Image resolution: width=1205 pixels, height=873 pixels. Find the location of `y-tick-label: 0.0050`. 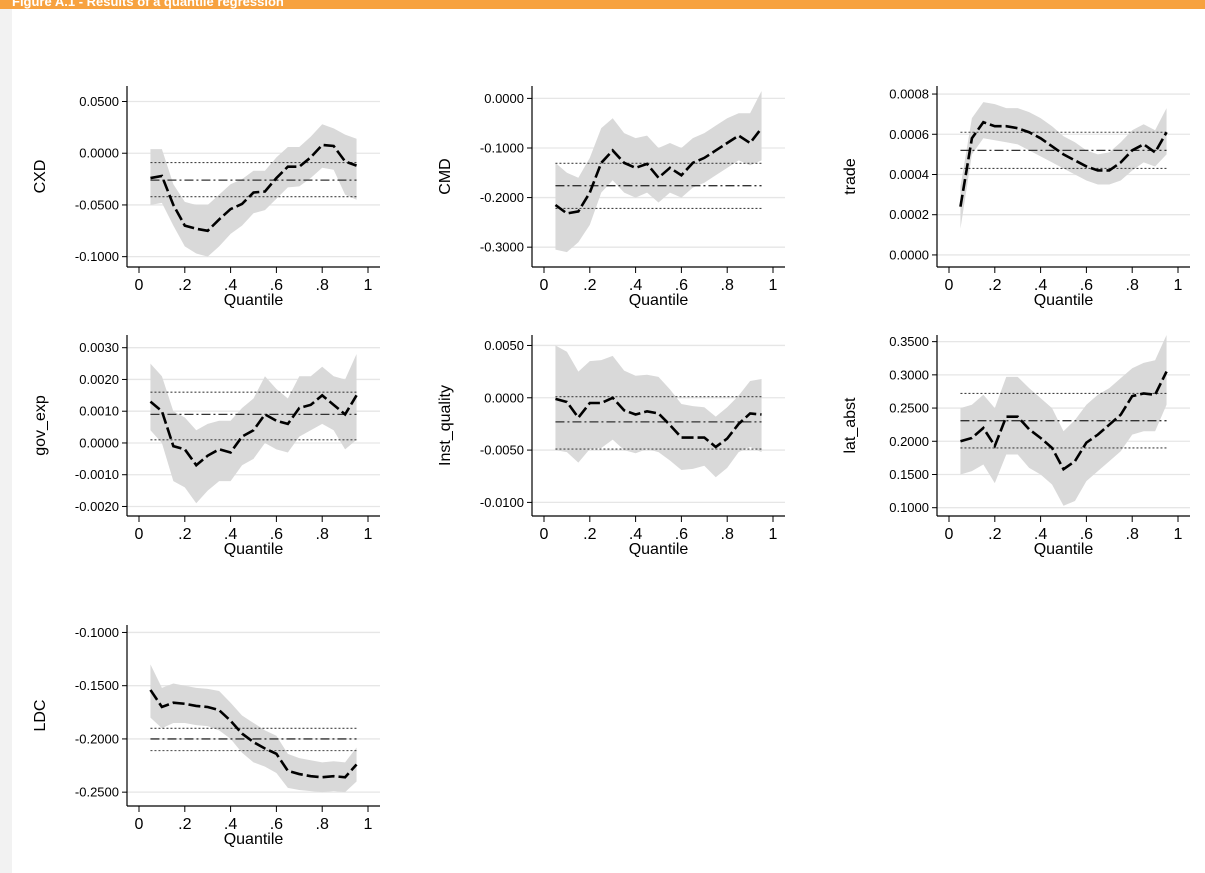

y-tick-label: 0.0050 is located at coordinates (504, 345).